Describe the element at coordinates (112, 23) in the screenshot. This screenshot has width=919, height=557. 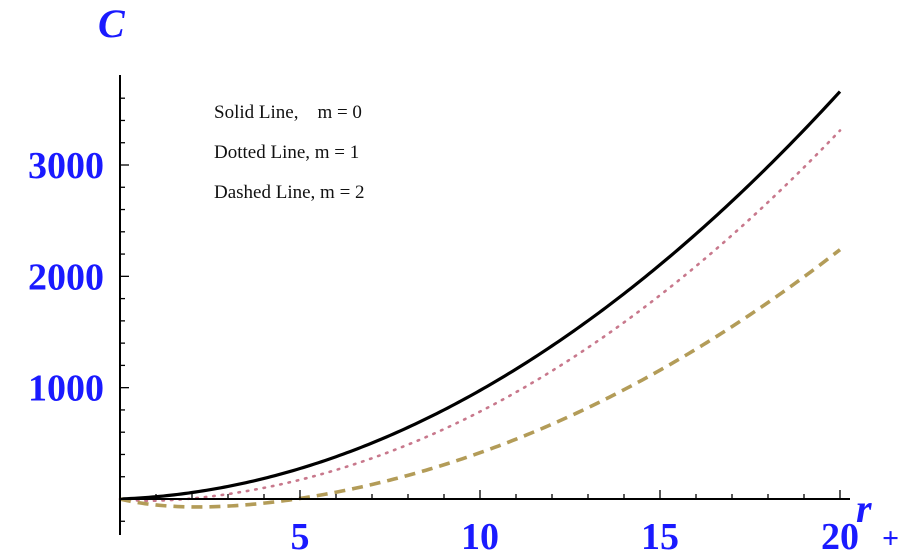
I see `y-axis-title: C` at that location.